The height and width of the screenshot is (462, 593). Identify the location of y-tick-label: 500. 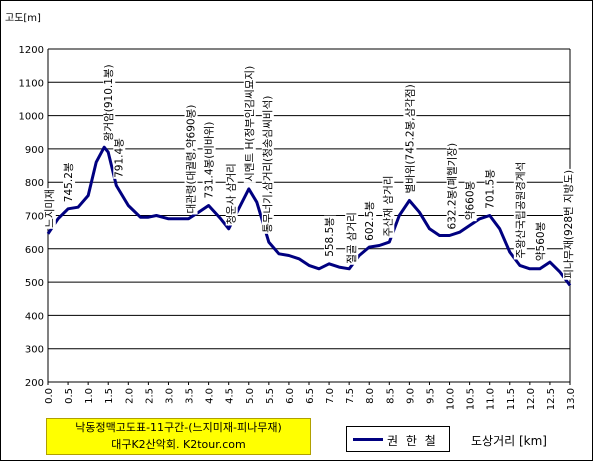
(34, 283).